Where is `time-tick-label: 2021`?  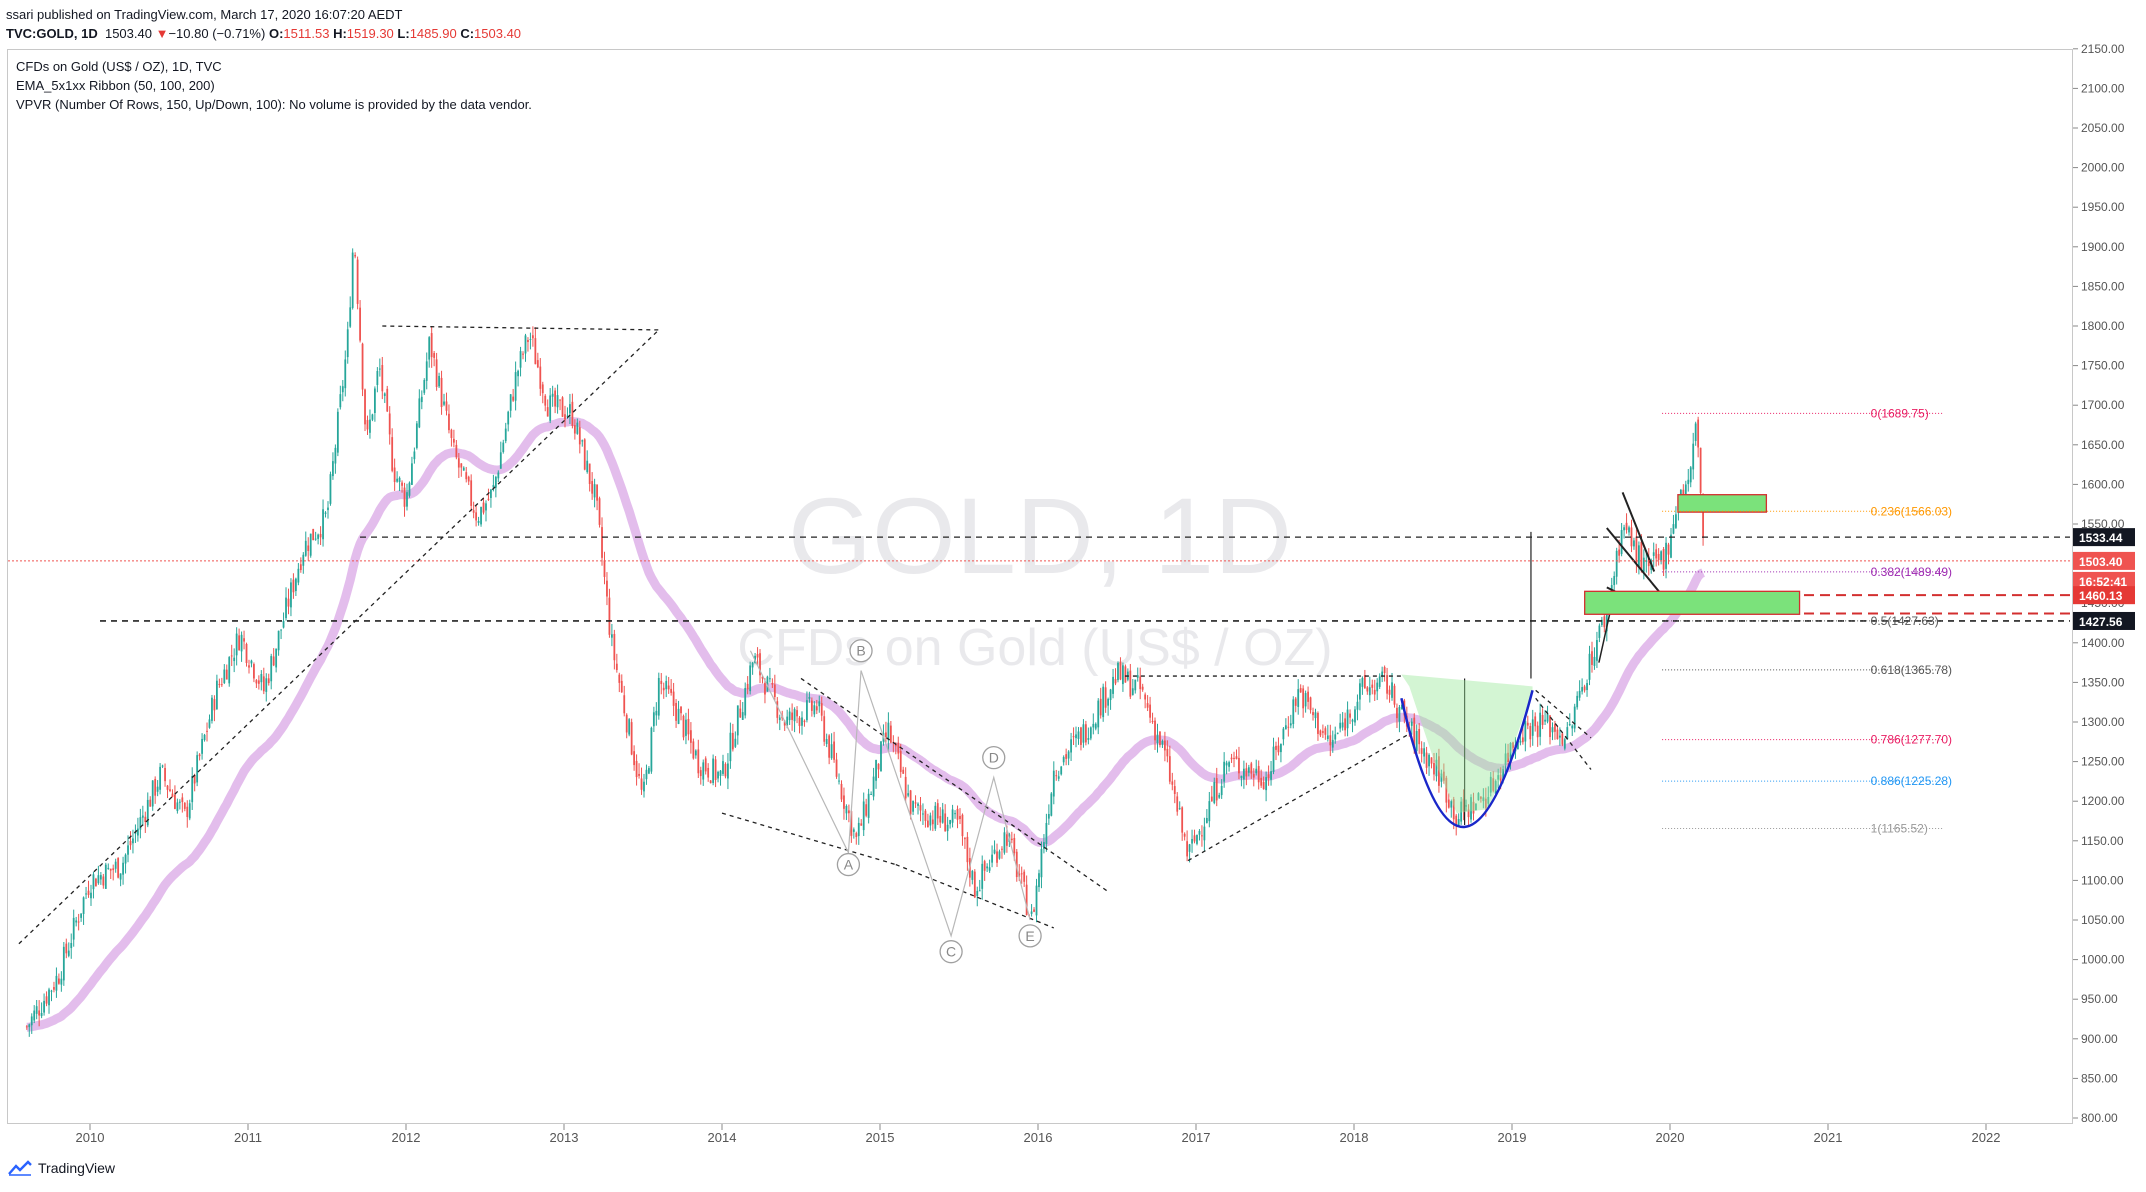
time-tick-label: 2021 is located at coordinates (1828, 1137).